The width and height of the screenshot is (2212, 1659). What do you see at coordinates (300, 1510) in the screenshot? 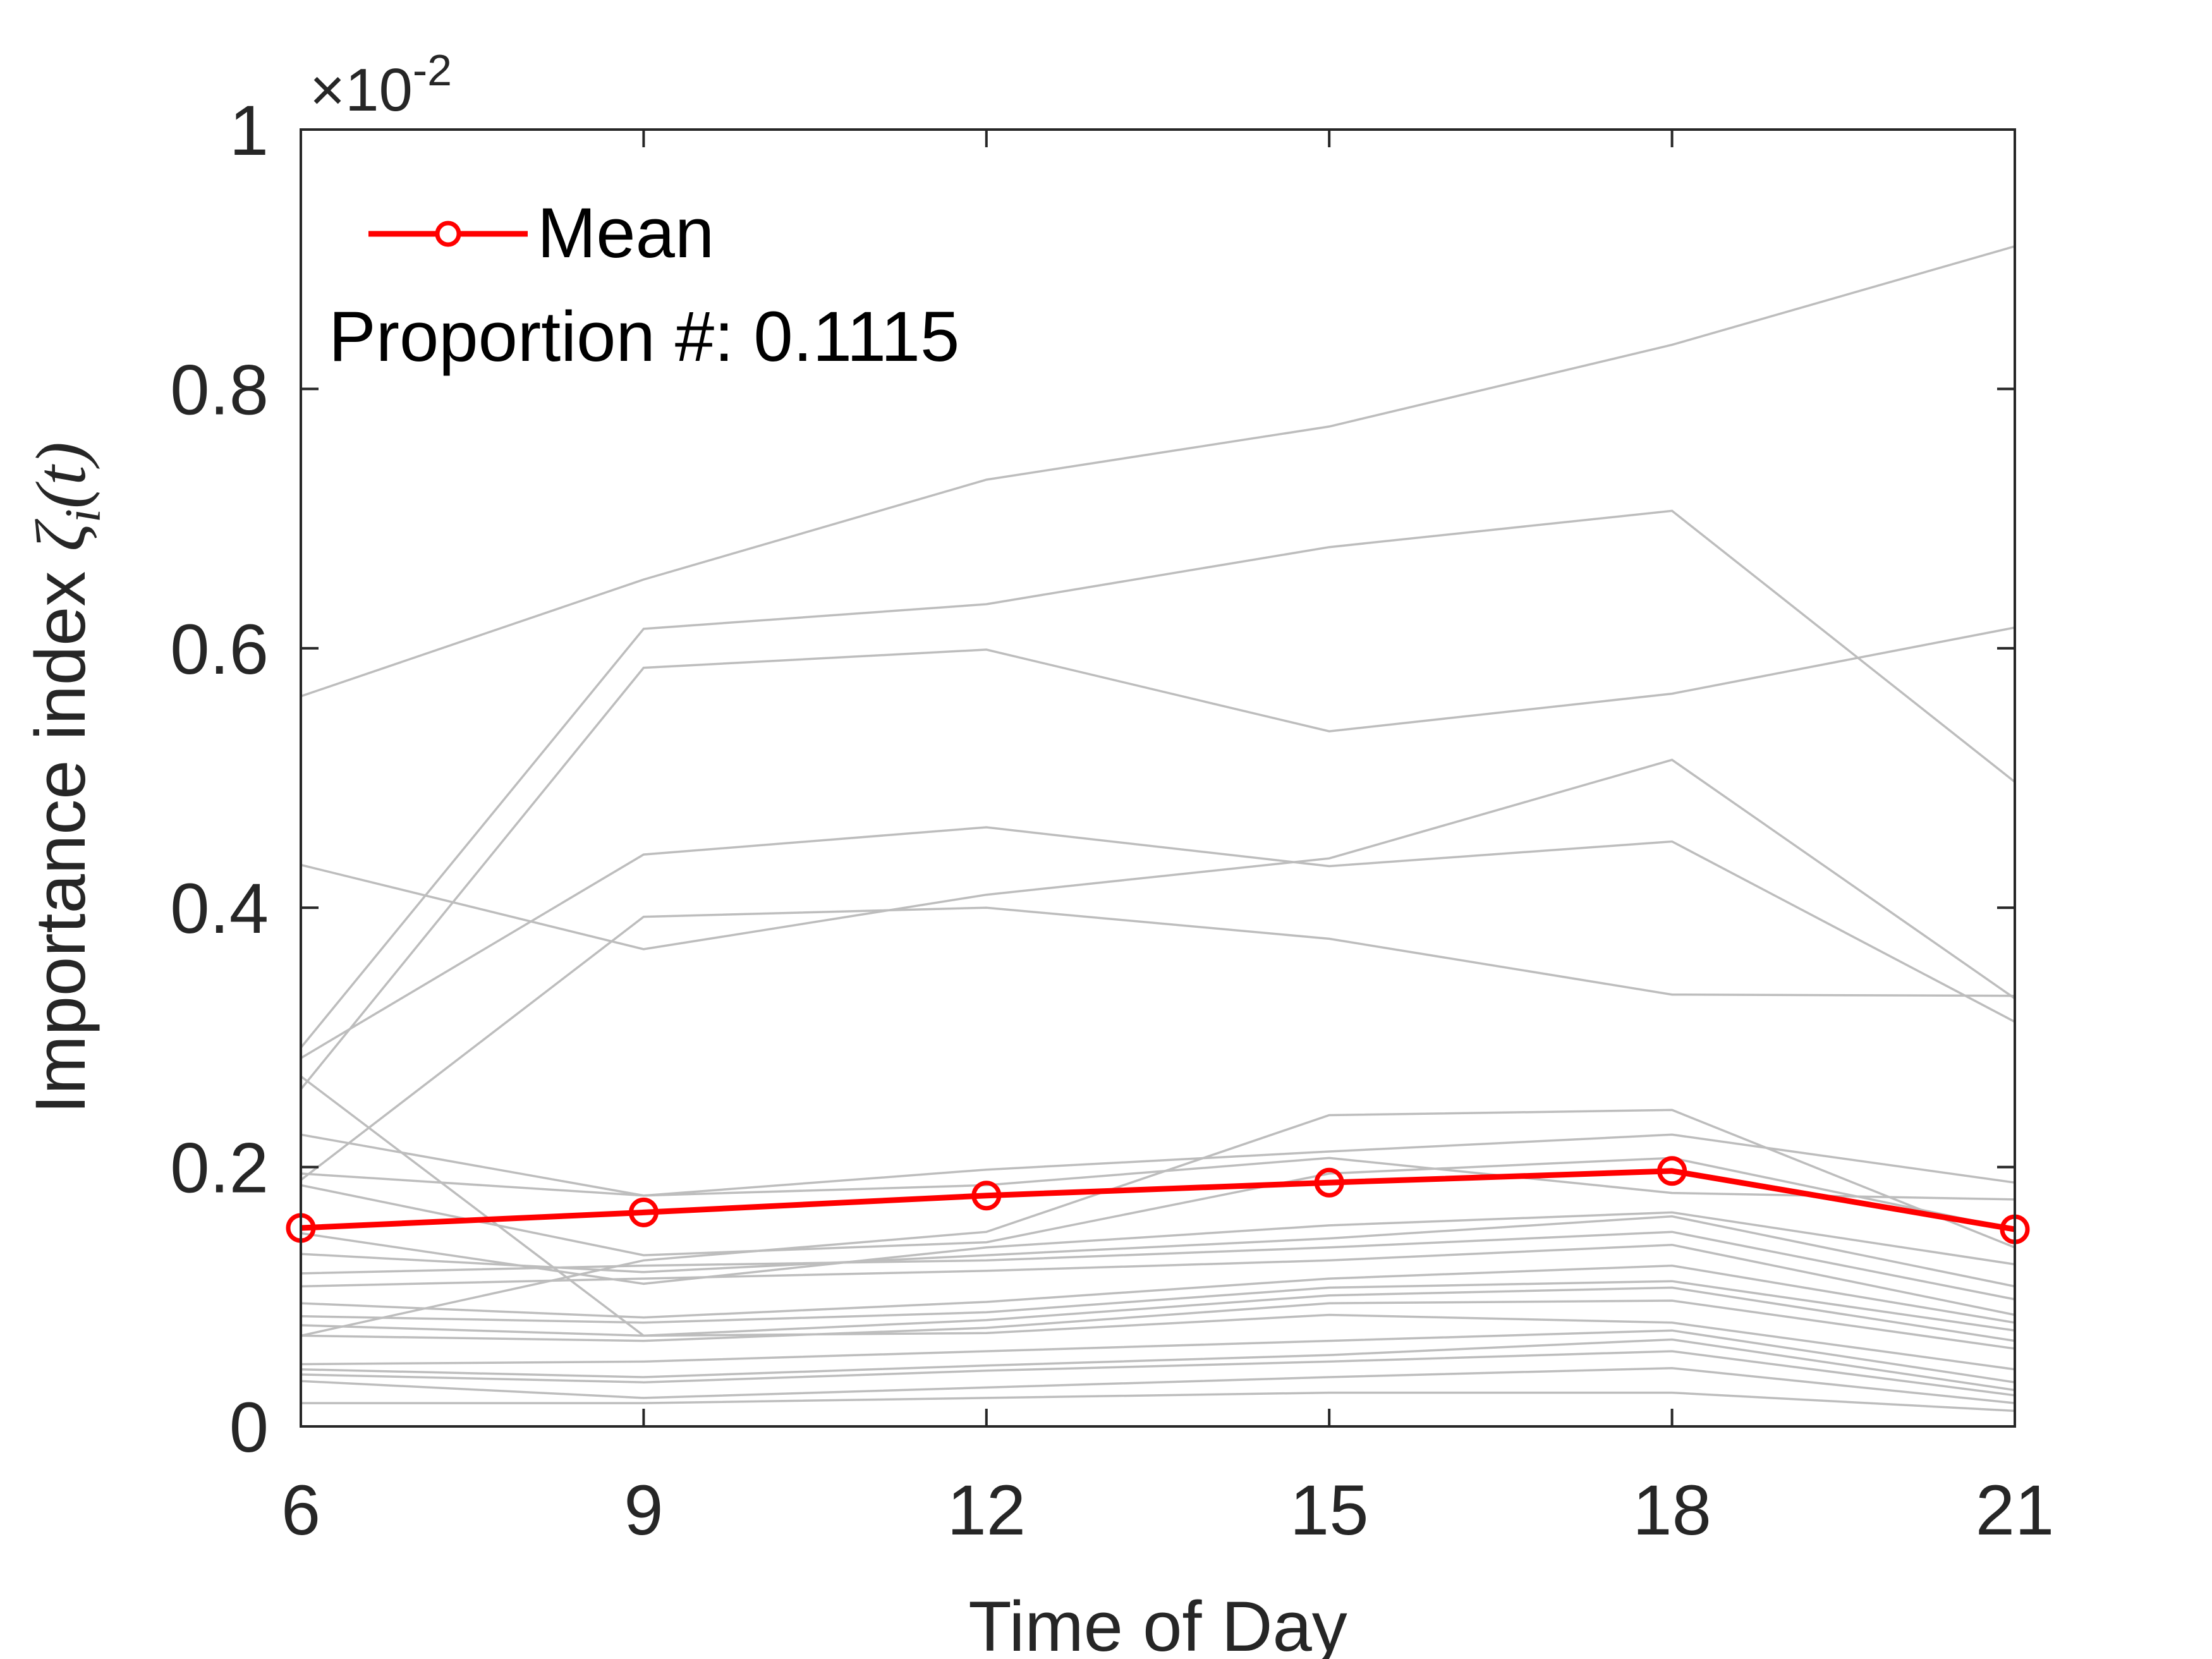
I see `x-tick-label-6: 6` at bounding box center [300, 1510].